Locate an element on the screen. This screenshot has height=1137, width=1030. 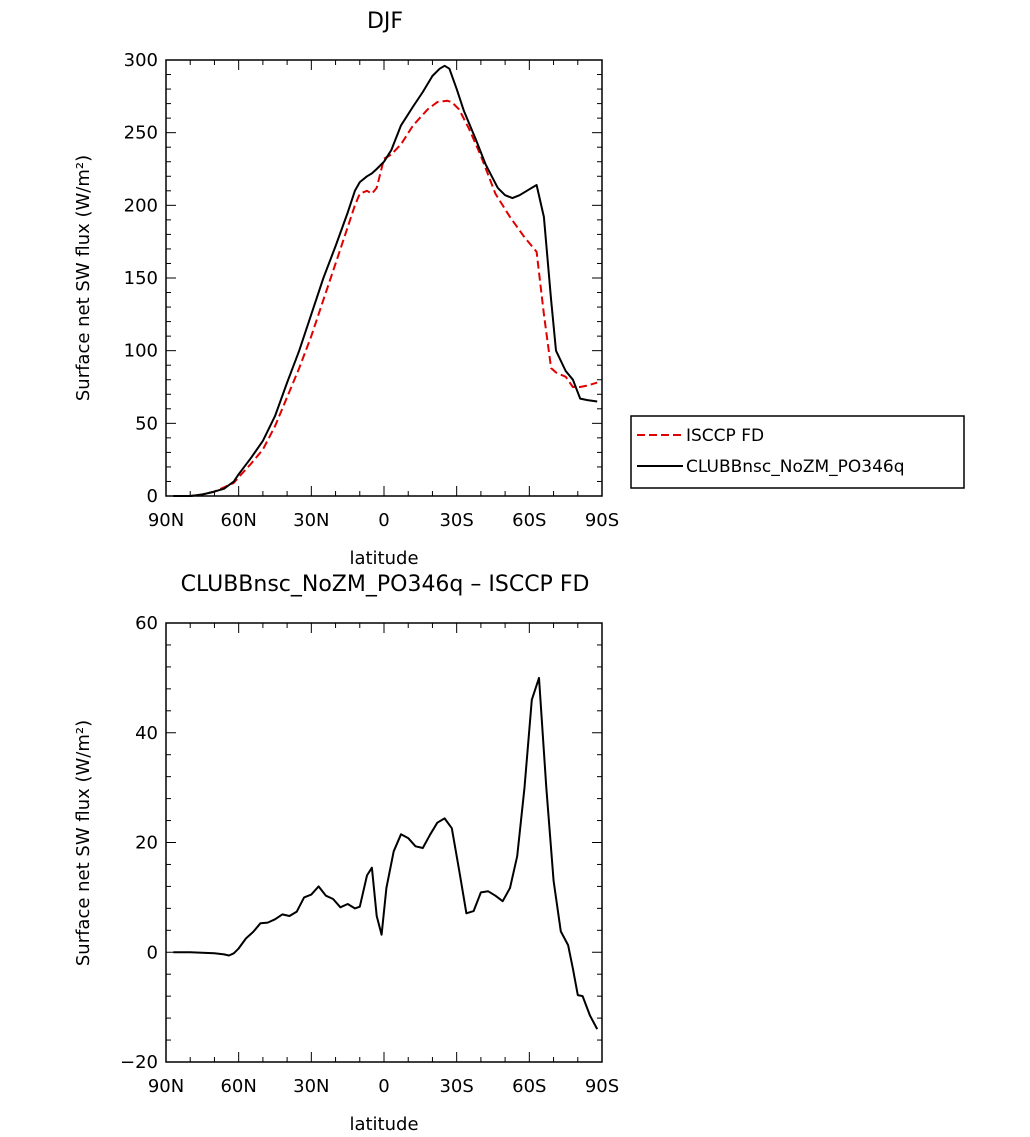
bottom-x-axis-label: latitude is located at coordinates (383, 1124).